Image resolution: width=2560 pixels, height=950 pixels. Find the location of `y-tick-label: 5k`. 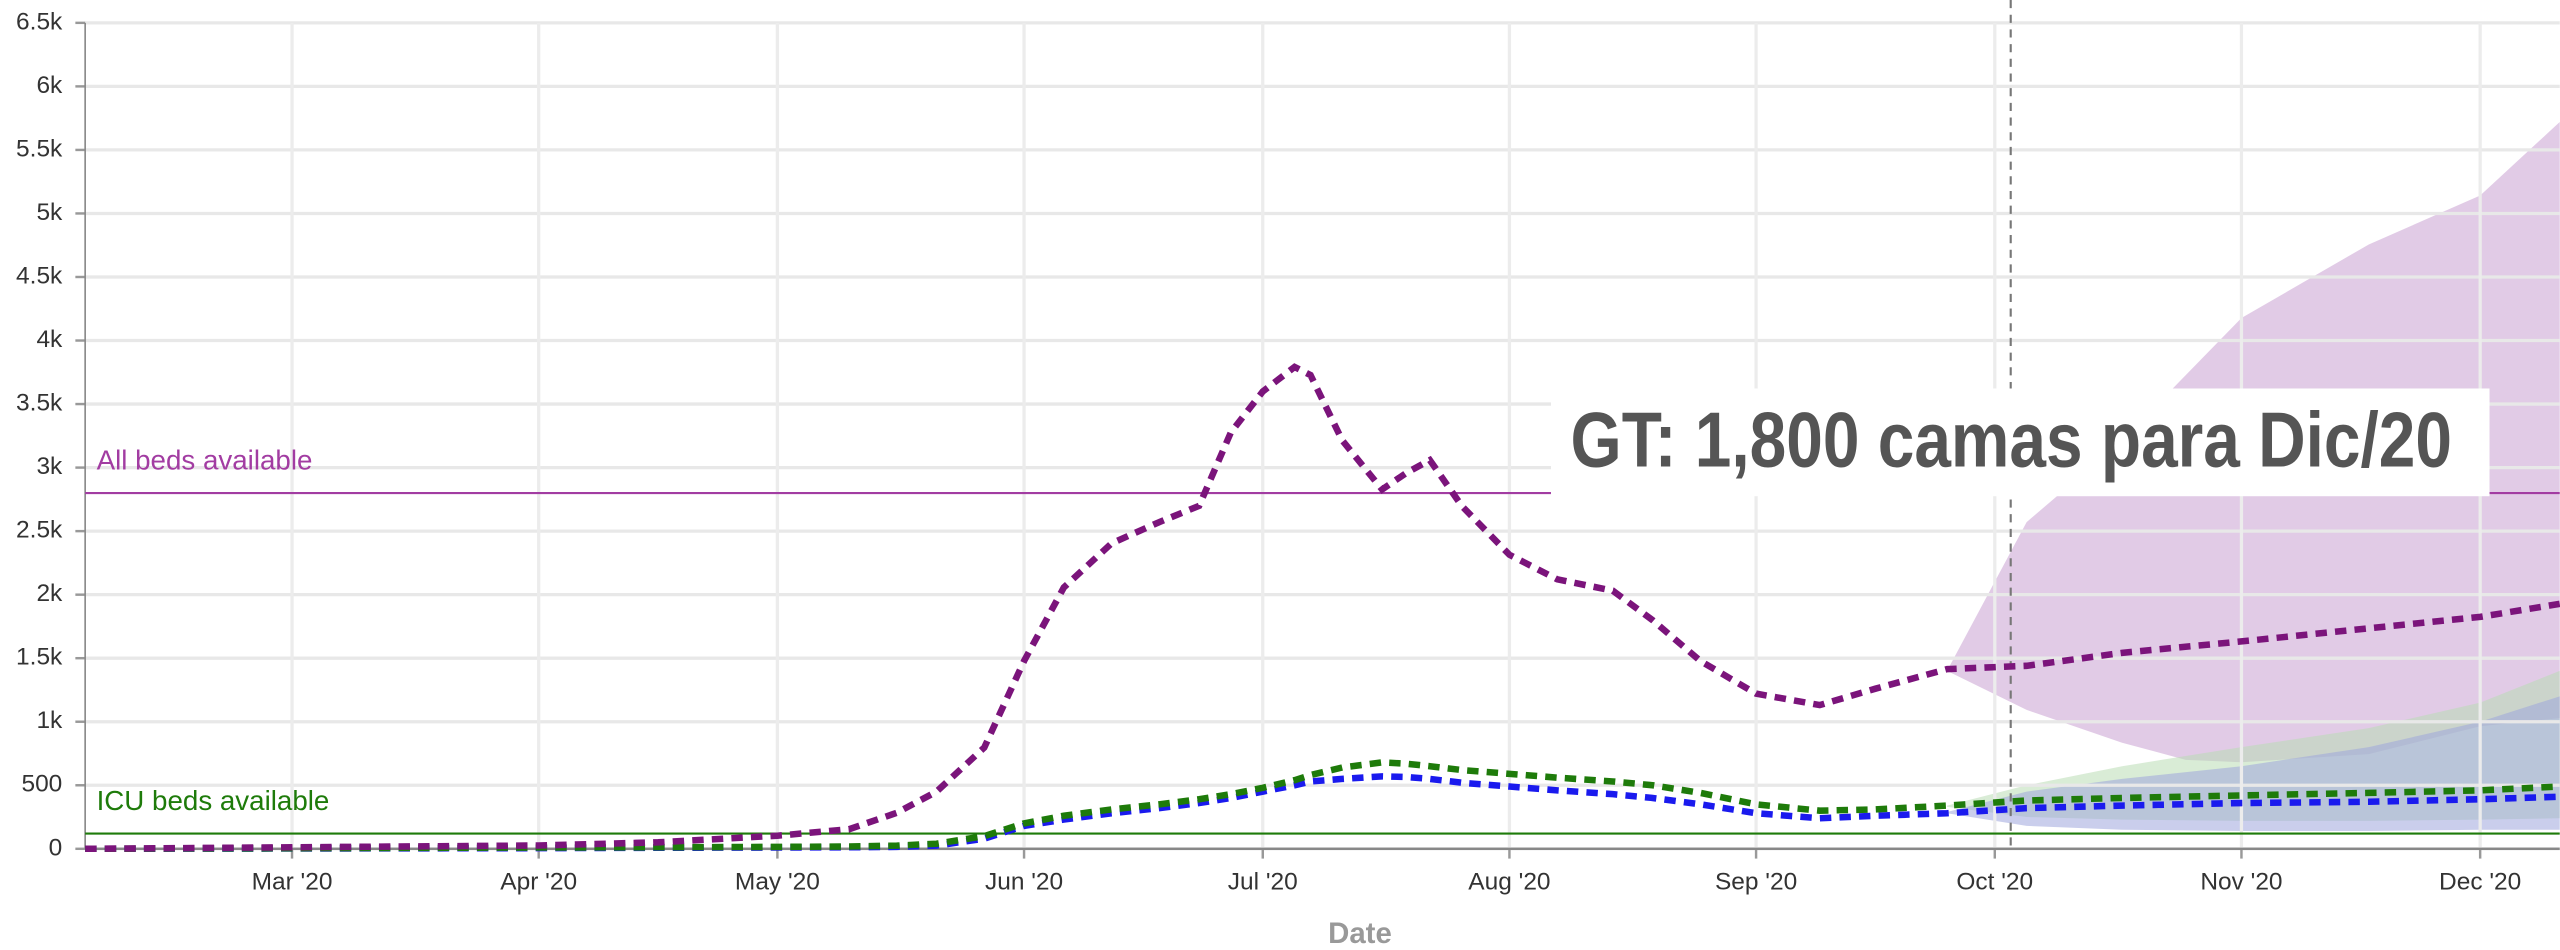

y-tick-label: 5k is located at coordinates (49, 212).